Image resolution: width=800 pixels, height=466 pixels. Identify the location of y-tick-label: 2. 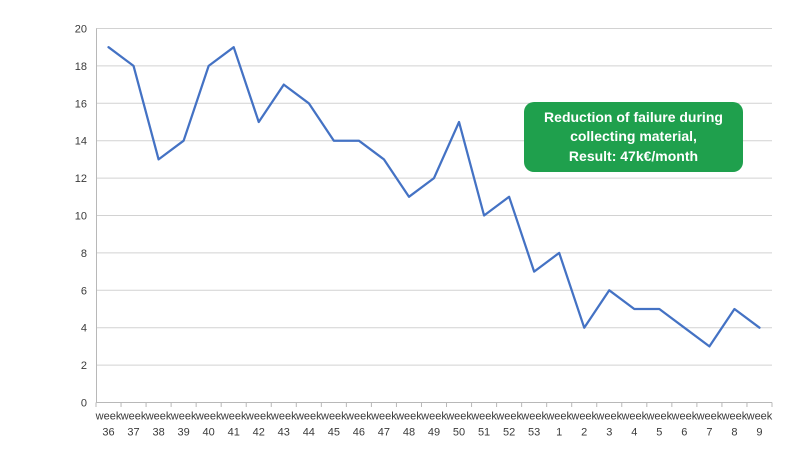
(84, 366).